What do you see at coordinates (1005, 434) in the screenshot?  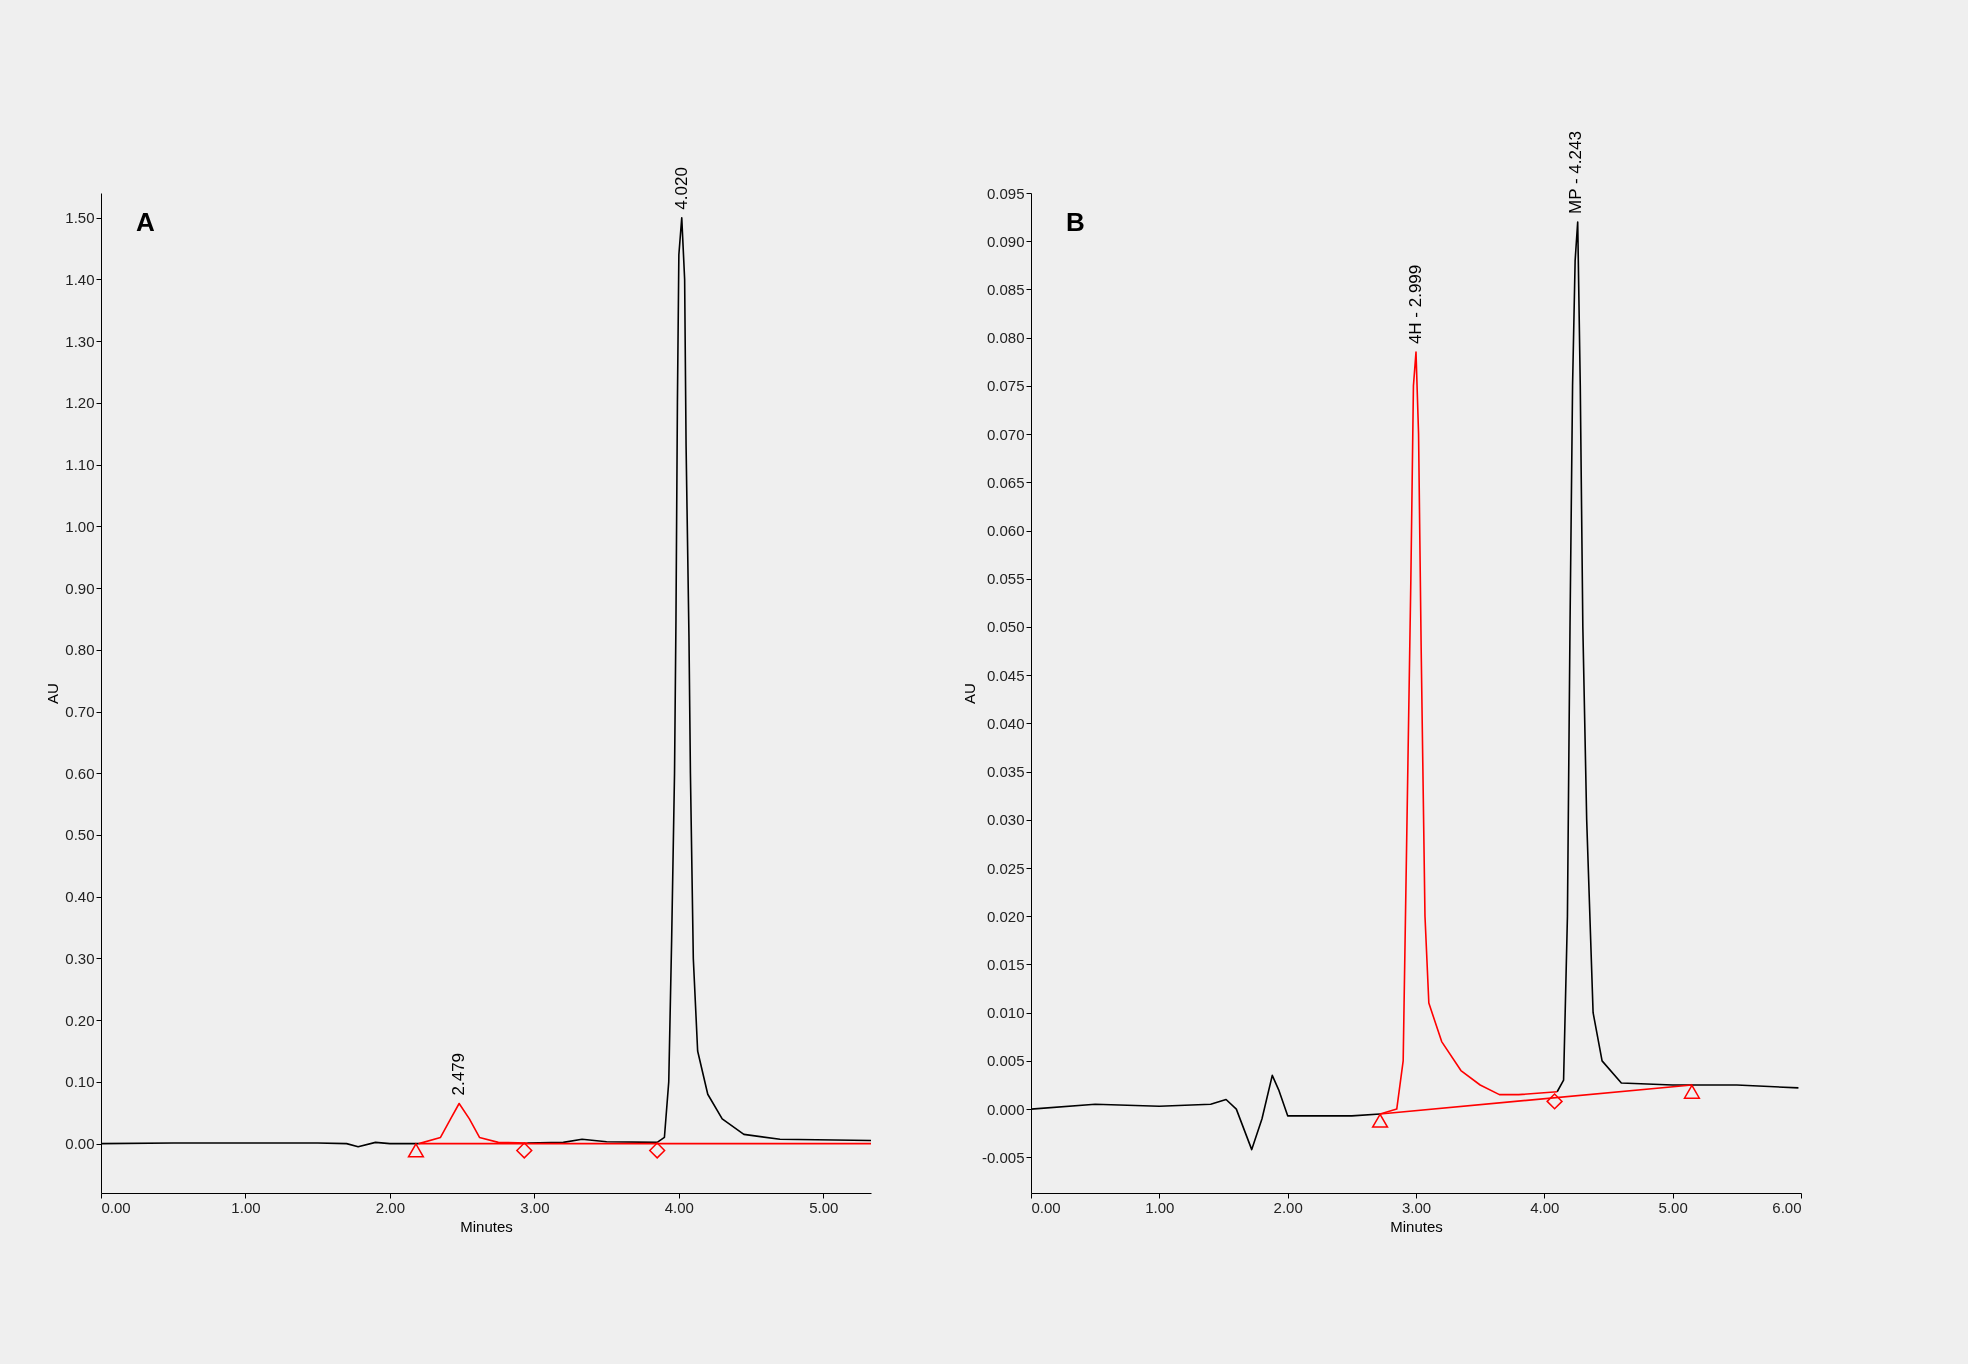 I see `y-tick-label: 0.070` at bounding box center [1005, 434].